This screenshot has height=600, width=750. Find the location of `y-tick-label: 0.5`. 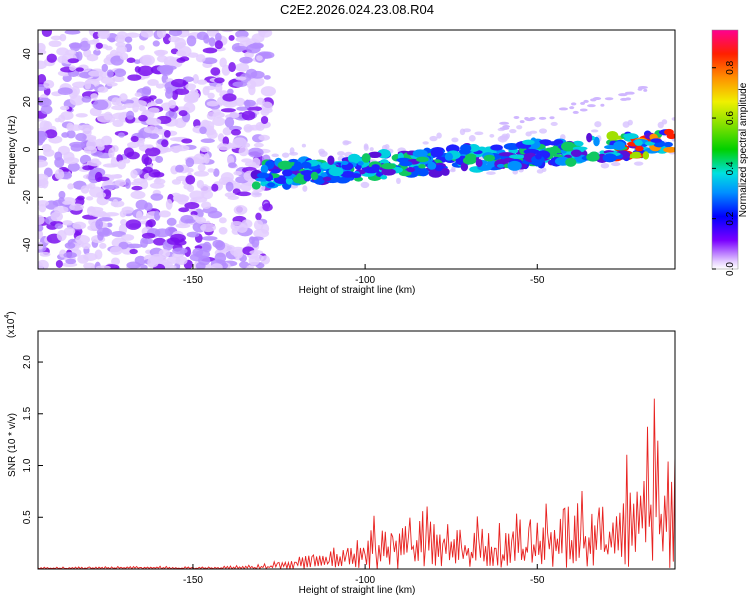

y-tick-label: 0.5 is located at coordinates (27, 517).